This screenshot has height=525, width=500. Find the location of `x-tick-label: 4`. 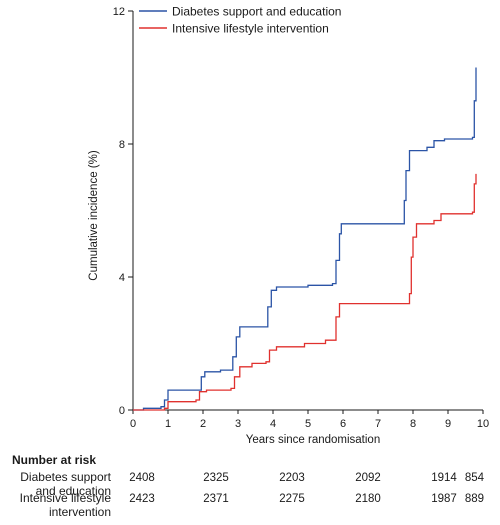

x-tick-label: 4 is located at coordinates (273, 424).